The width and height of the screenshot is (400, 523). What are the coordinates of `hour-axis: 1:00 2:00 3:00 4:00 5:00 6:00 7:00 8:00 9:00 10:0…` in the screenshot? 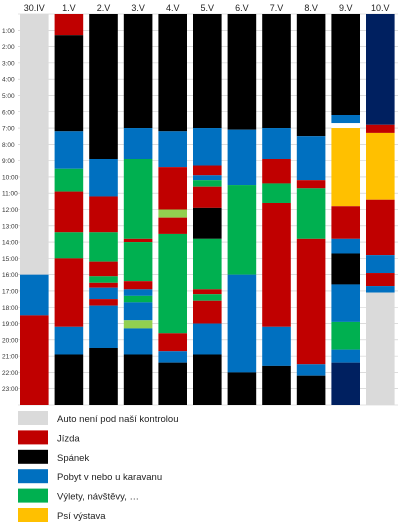 It's located at (10, 210).